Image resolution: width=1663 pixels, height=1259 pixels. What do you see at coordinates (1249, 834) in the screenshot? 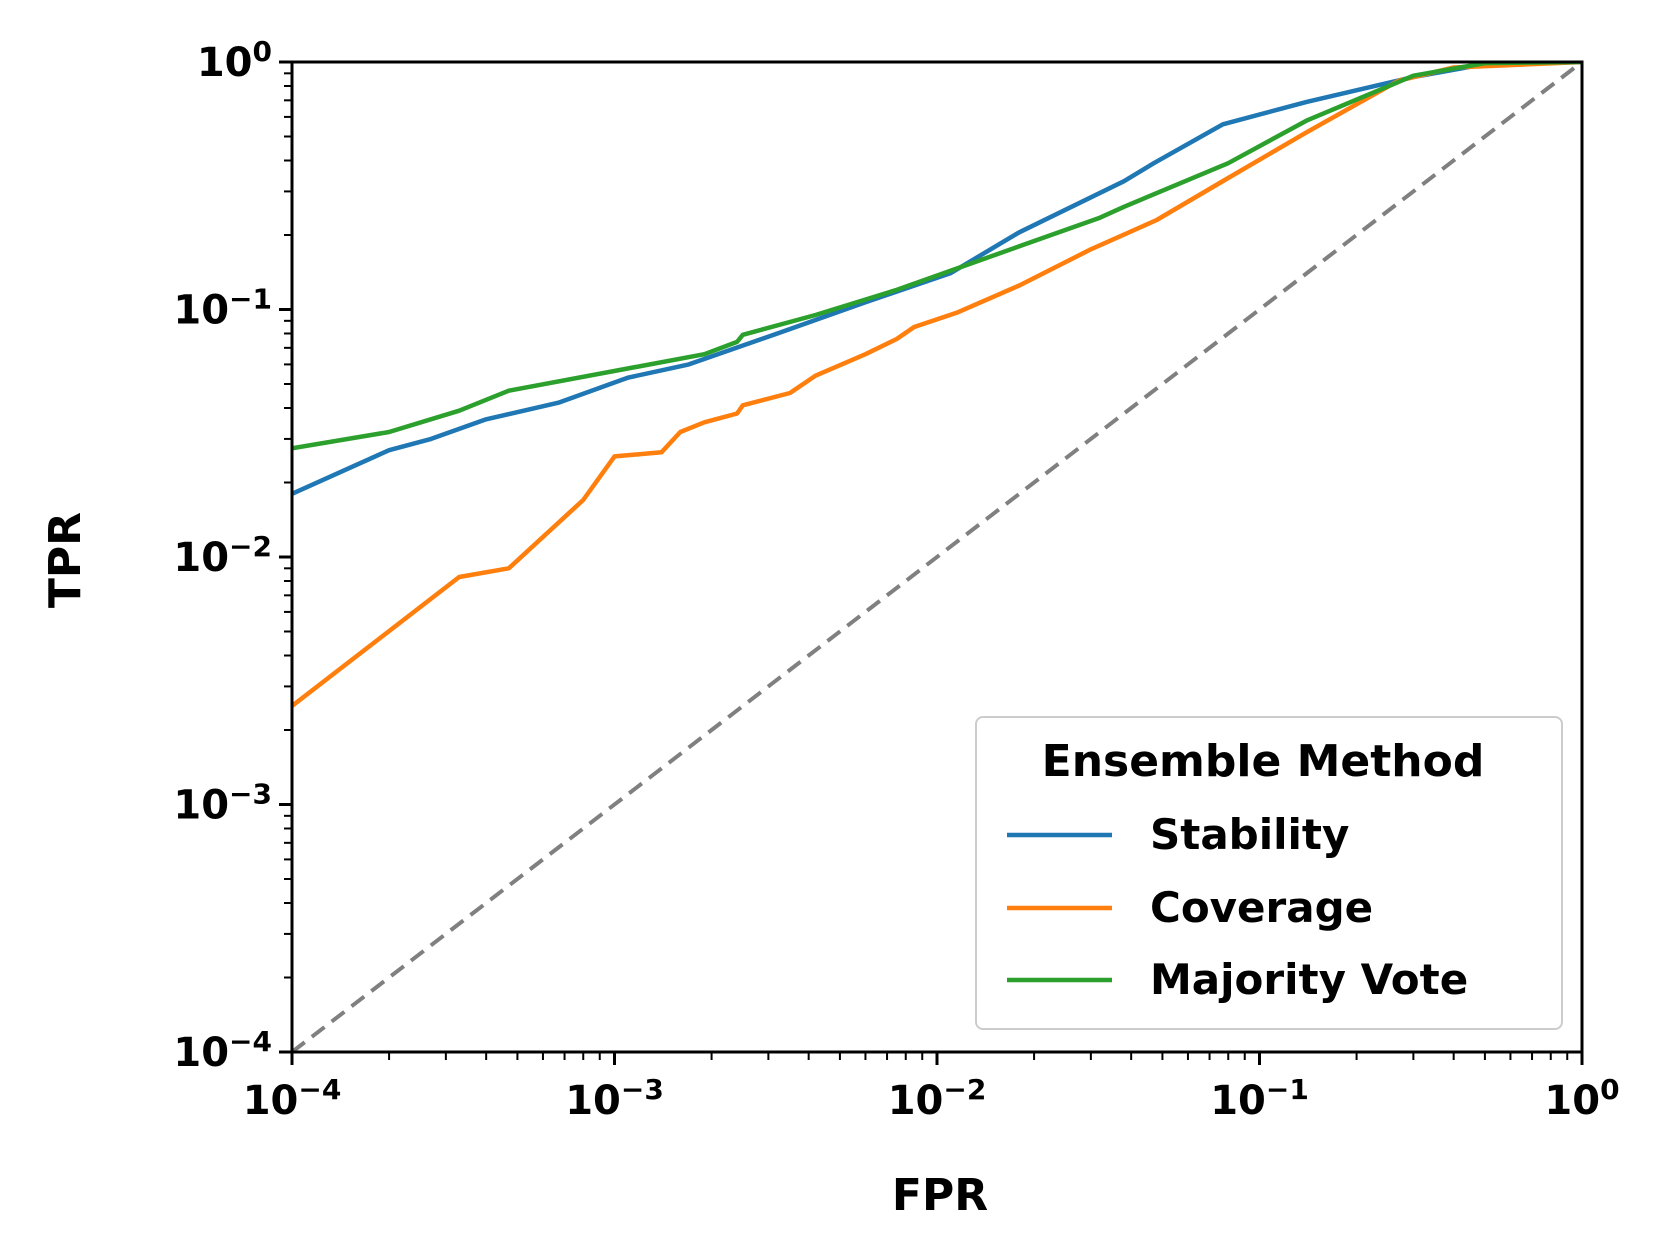
I see `legend-label-stability: Stability` at bounding box center [1249, 834].